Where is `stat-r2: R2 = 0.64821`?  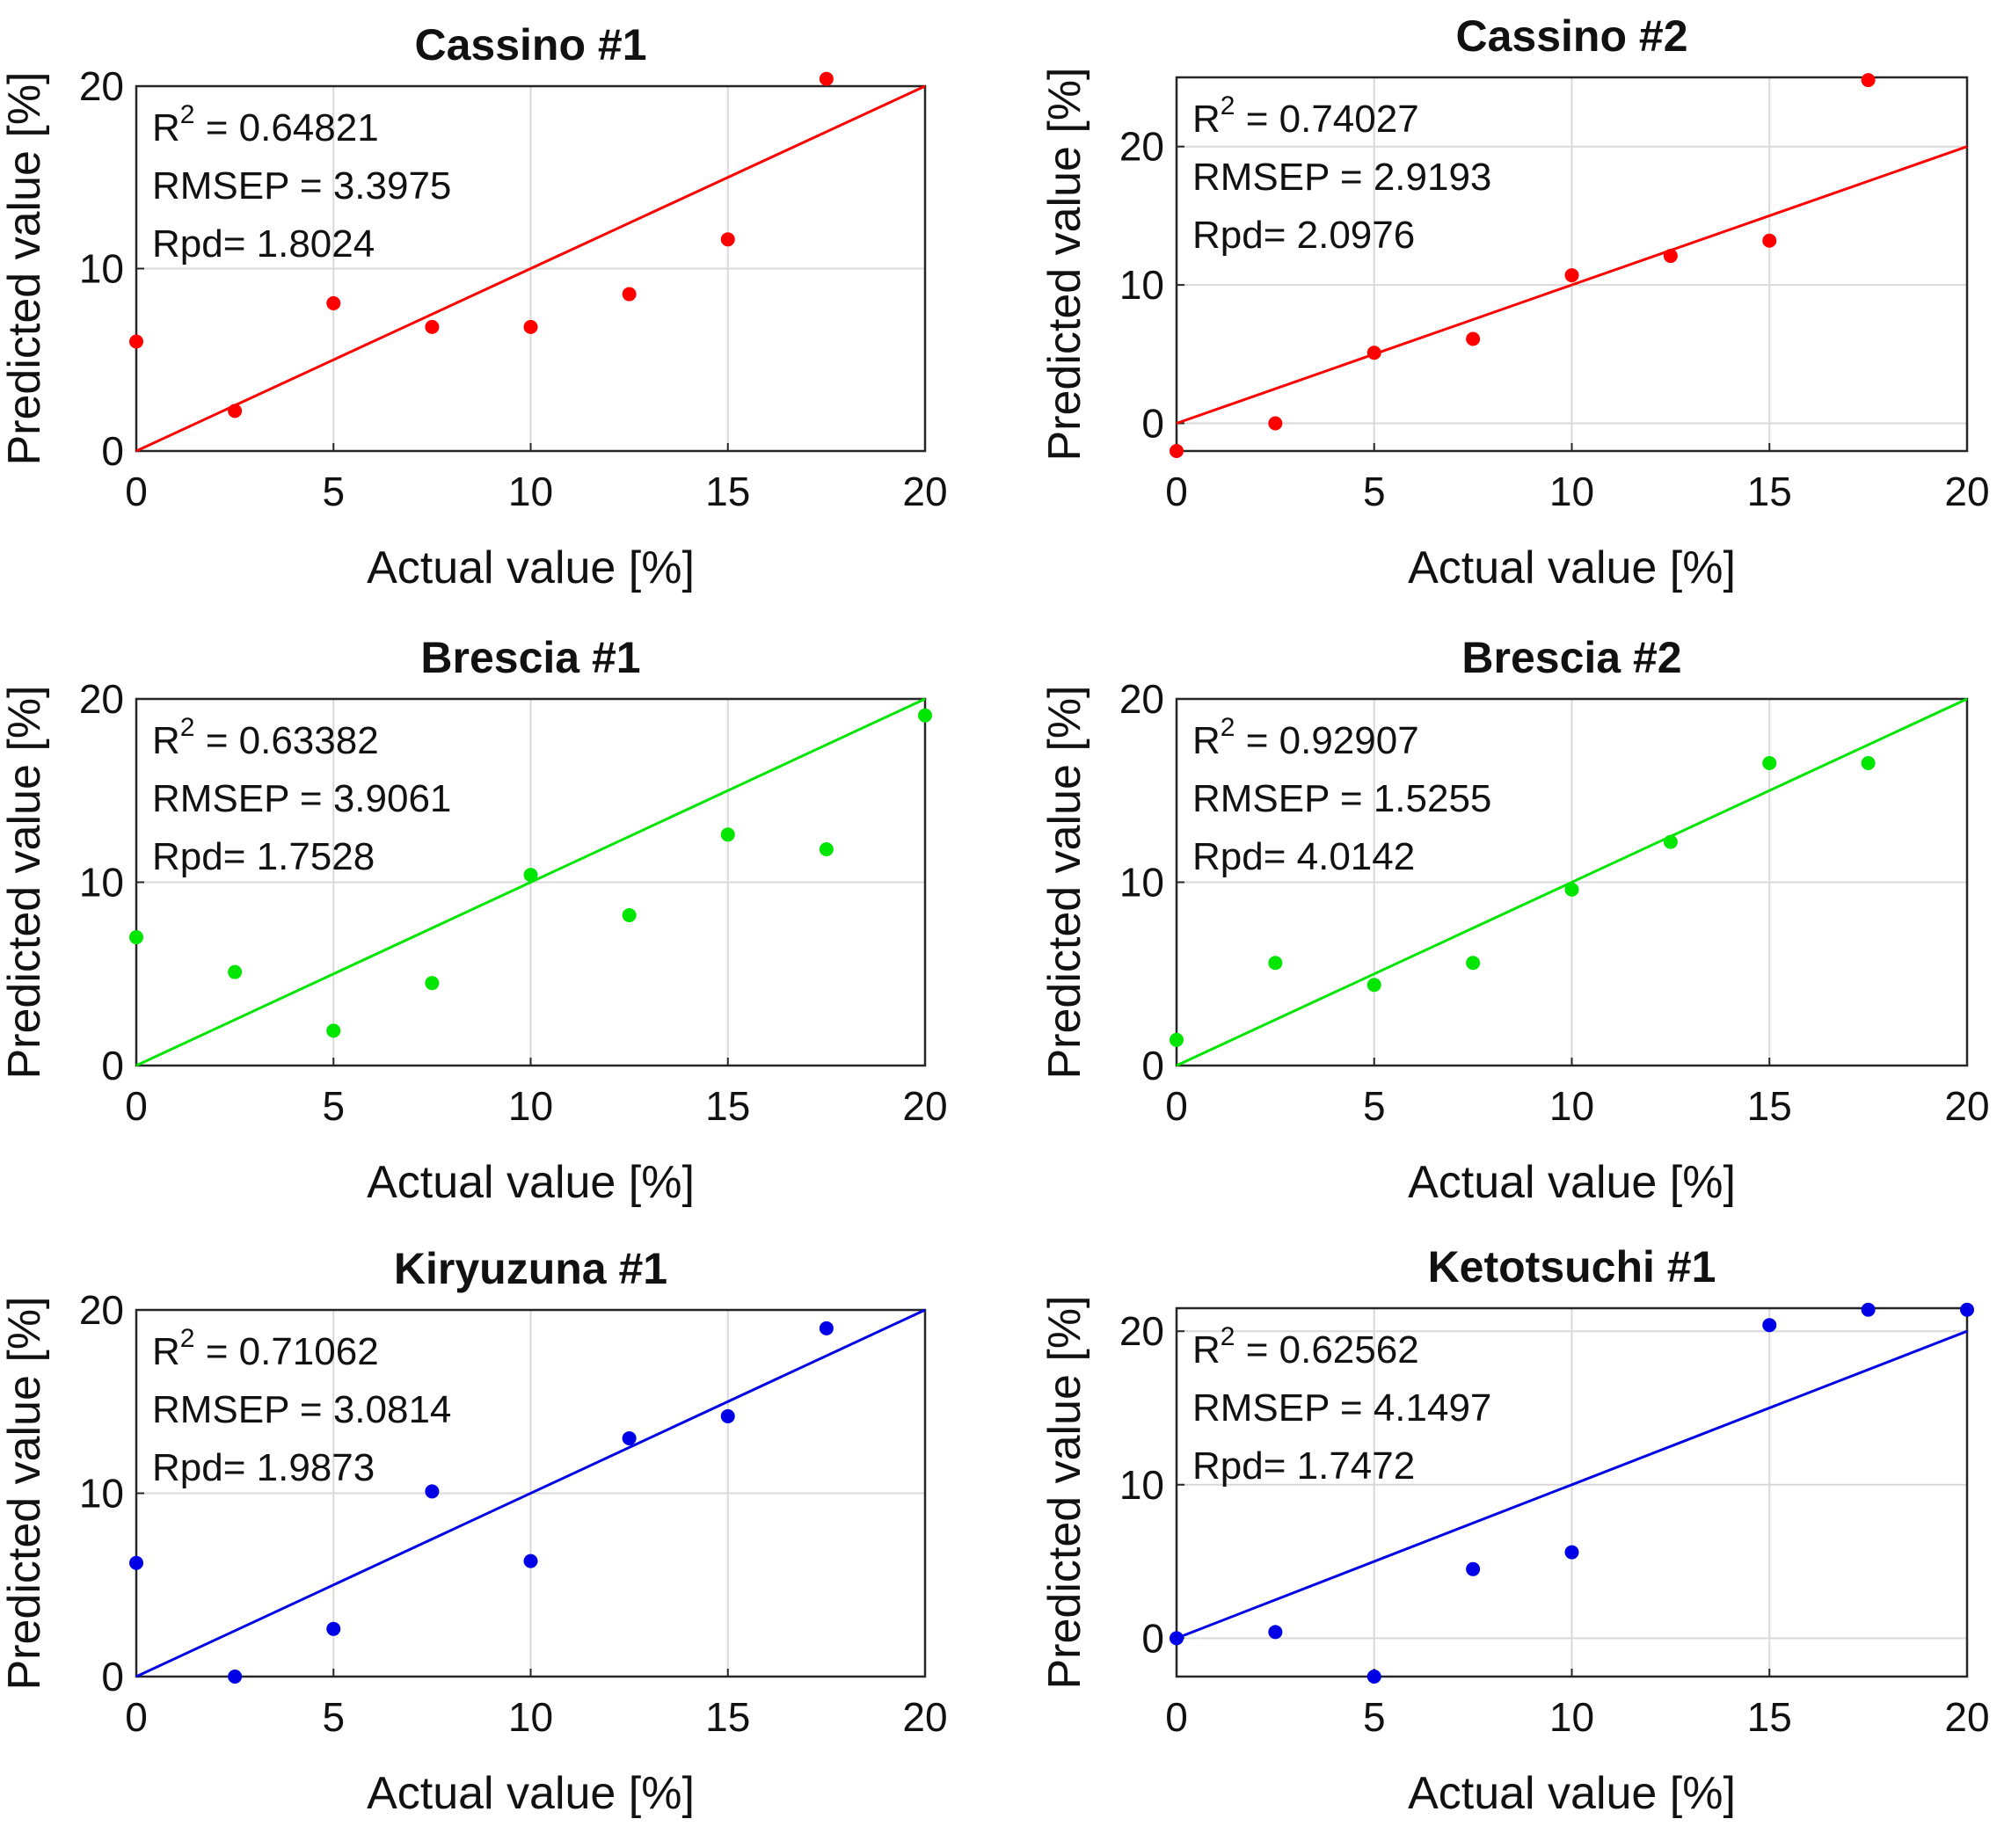 stat-r2: R2 = 0.64821 is located at coordinates (265, 125).